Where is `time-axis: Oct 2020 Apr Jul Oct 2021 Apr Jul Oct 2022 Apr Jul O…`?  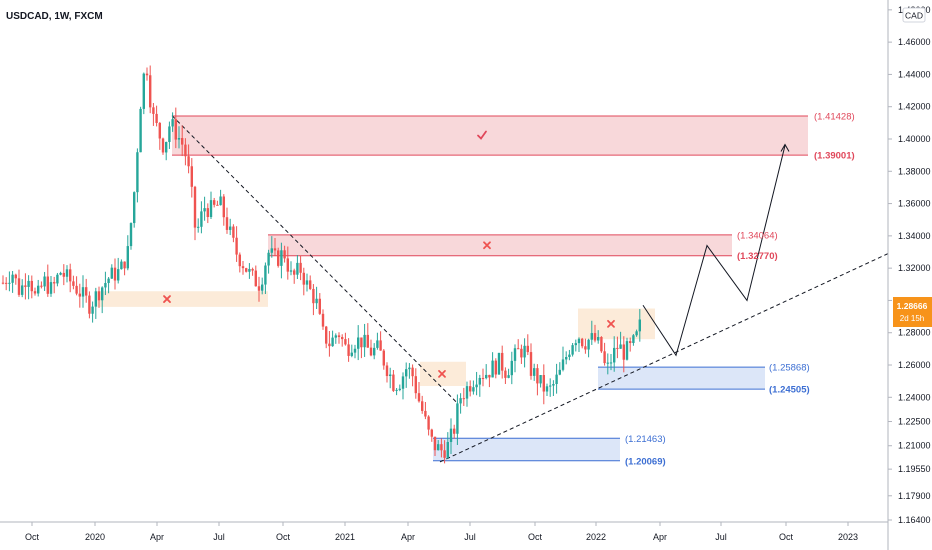
time-axis: Oct 2020 Apr Jul Oct 2021 Apr Jul Oct 2022 Apr Jul O… is located at coordinates (441, 532).